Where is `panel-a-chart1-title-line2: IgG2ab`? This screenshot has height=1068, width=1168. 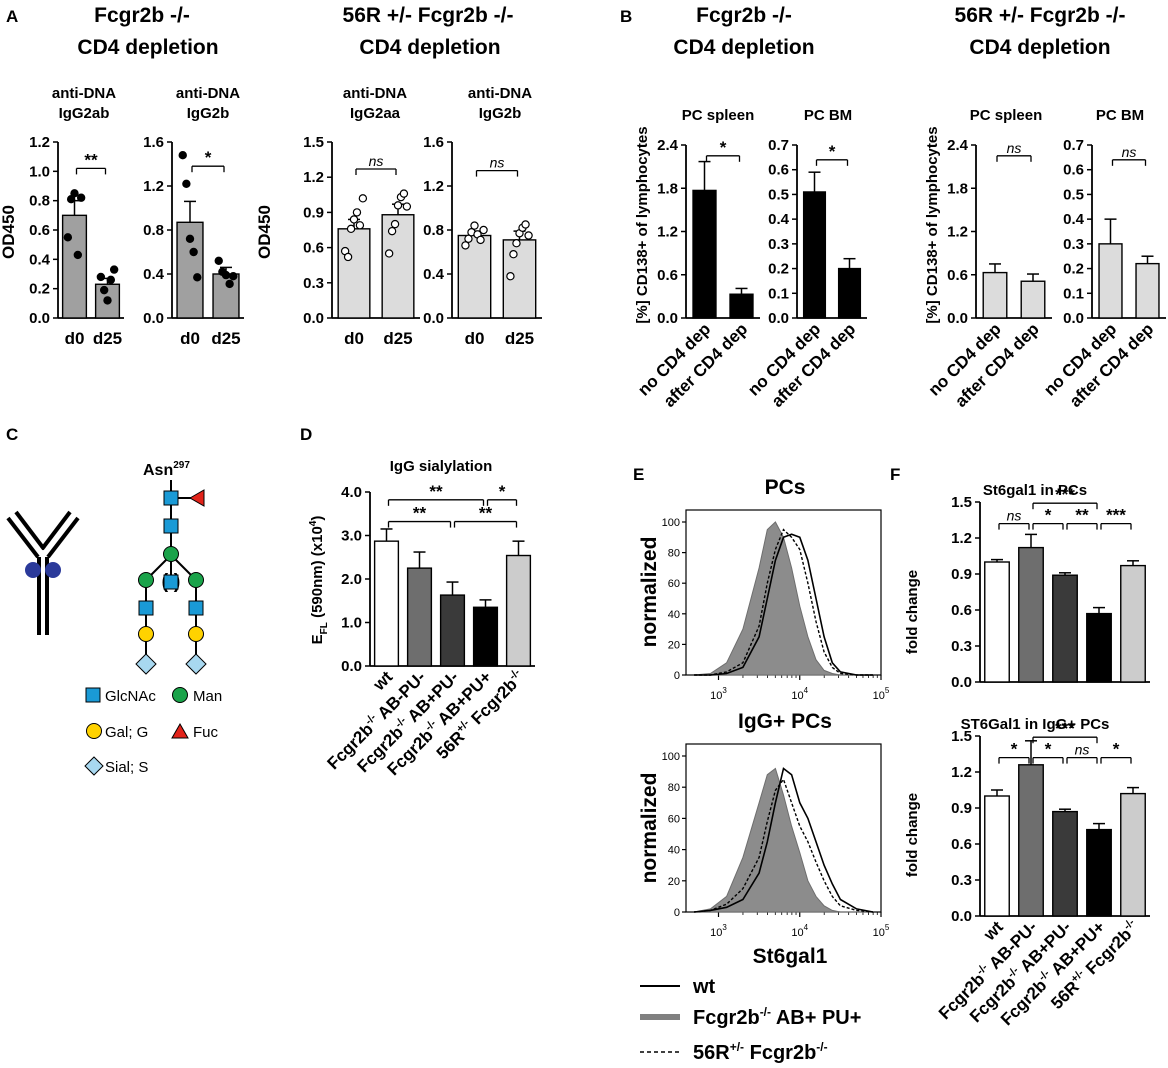
panel-a-chart1-title-line2: IgG2ab is located at coordinates (84, 113).